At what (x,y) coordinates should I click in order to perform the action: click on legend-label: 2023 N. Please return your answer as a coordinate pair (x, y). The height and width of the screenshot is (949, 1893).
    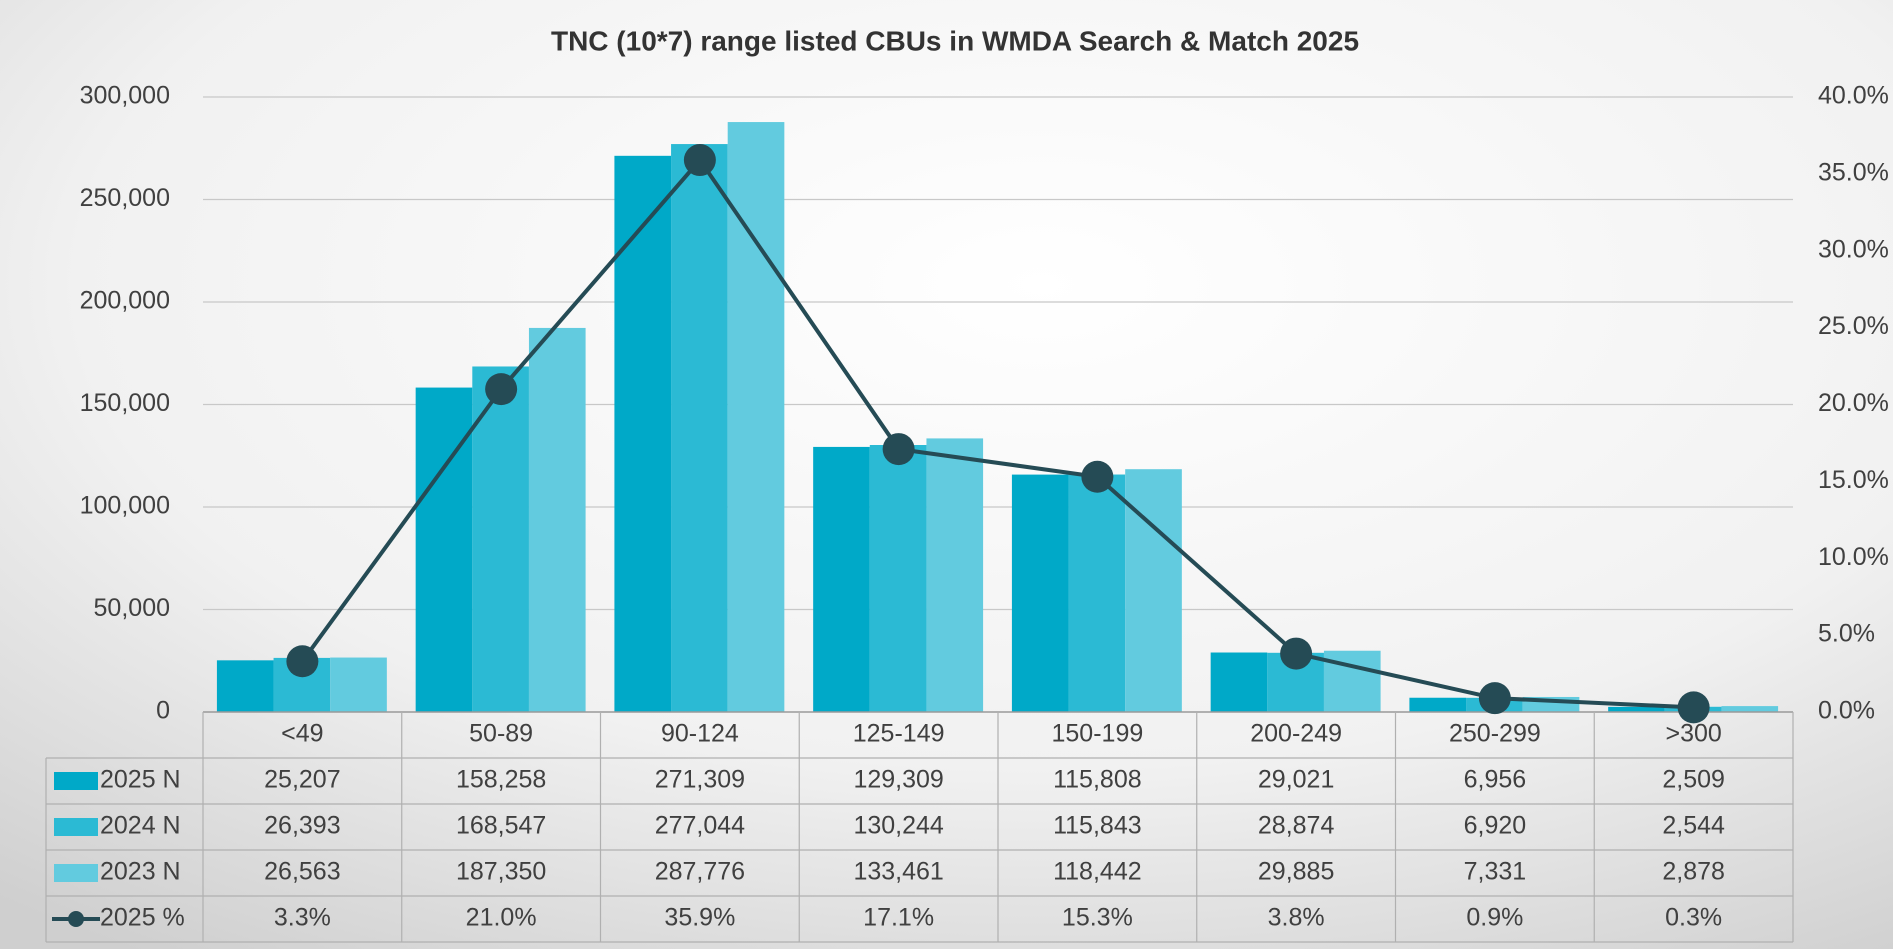
    Looking at the image, I should click on (140, 872).